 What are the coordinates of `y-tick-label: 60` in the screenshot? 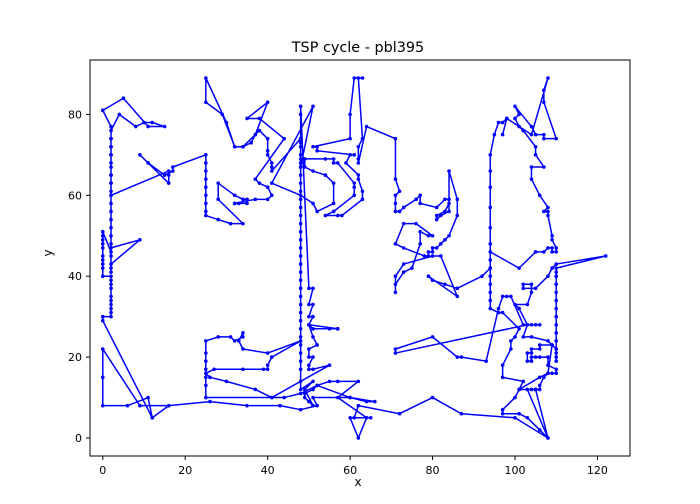 It's located at (75, 195).